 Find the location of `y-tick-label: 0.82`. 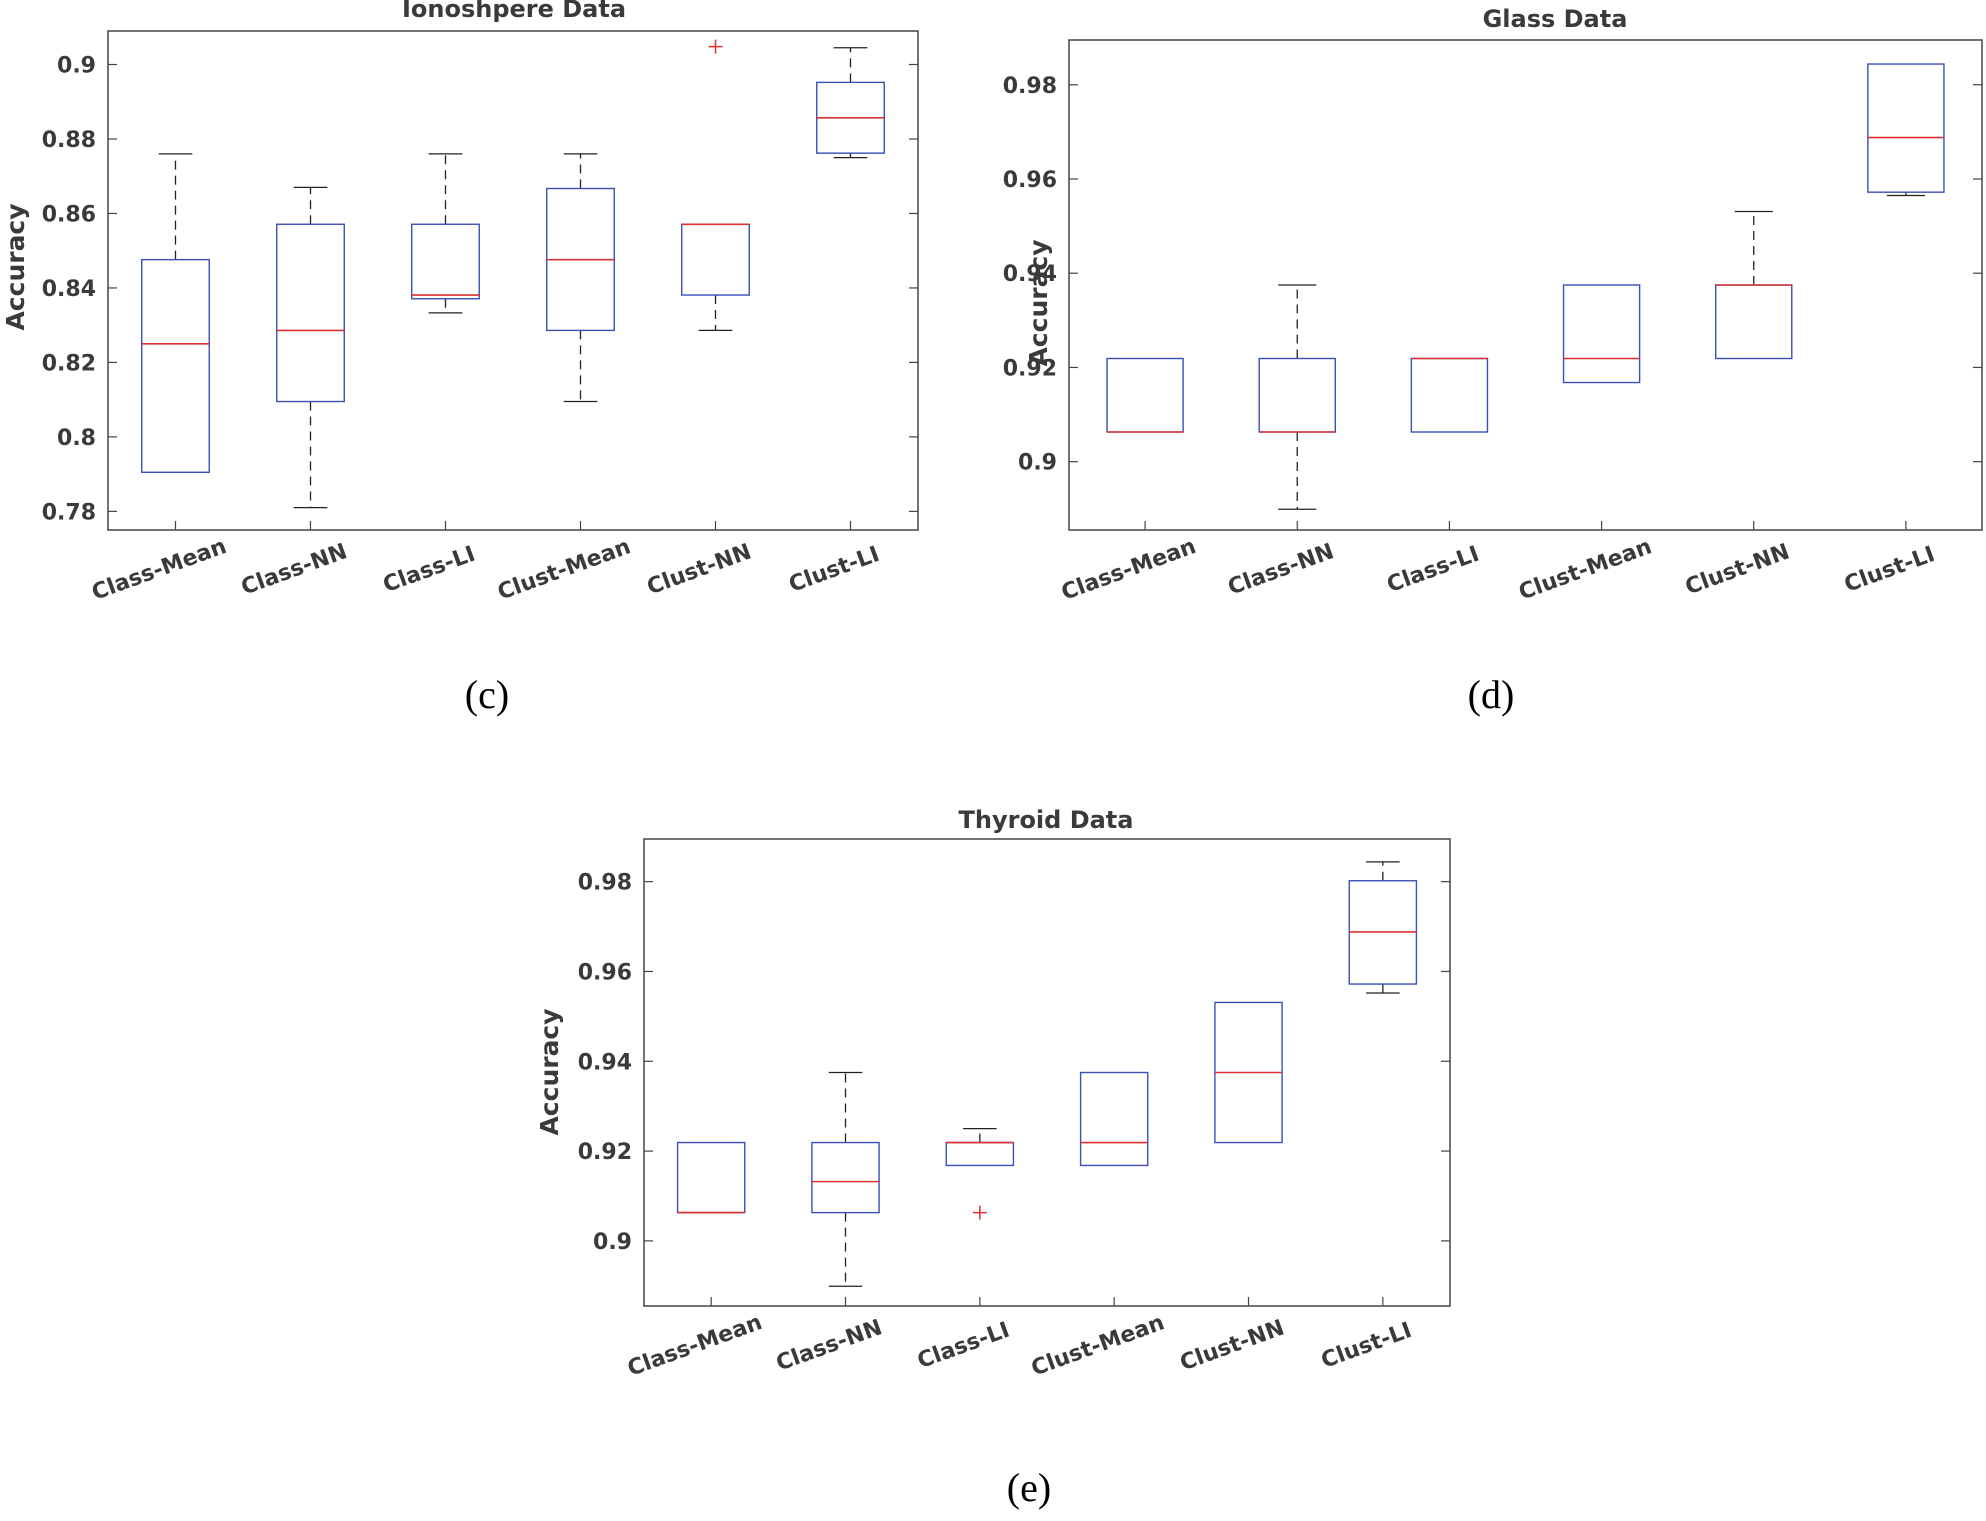

y-tick-label: 0.82 is located at coordinates (69, 363).